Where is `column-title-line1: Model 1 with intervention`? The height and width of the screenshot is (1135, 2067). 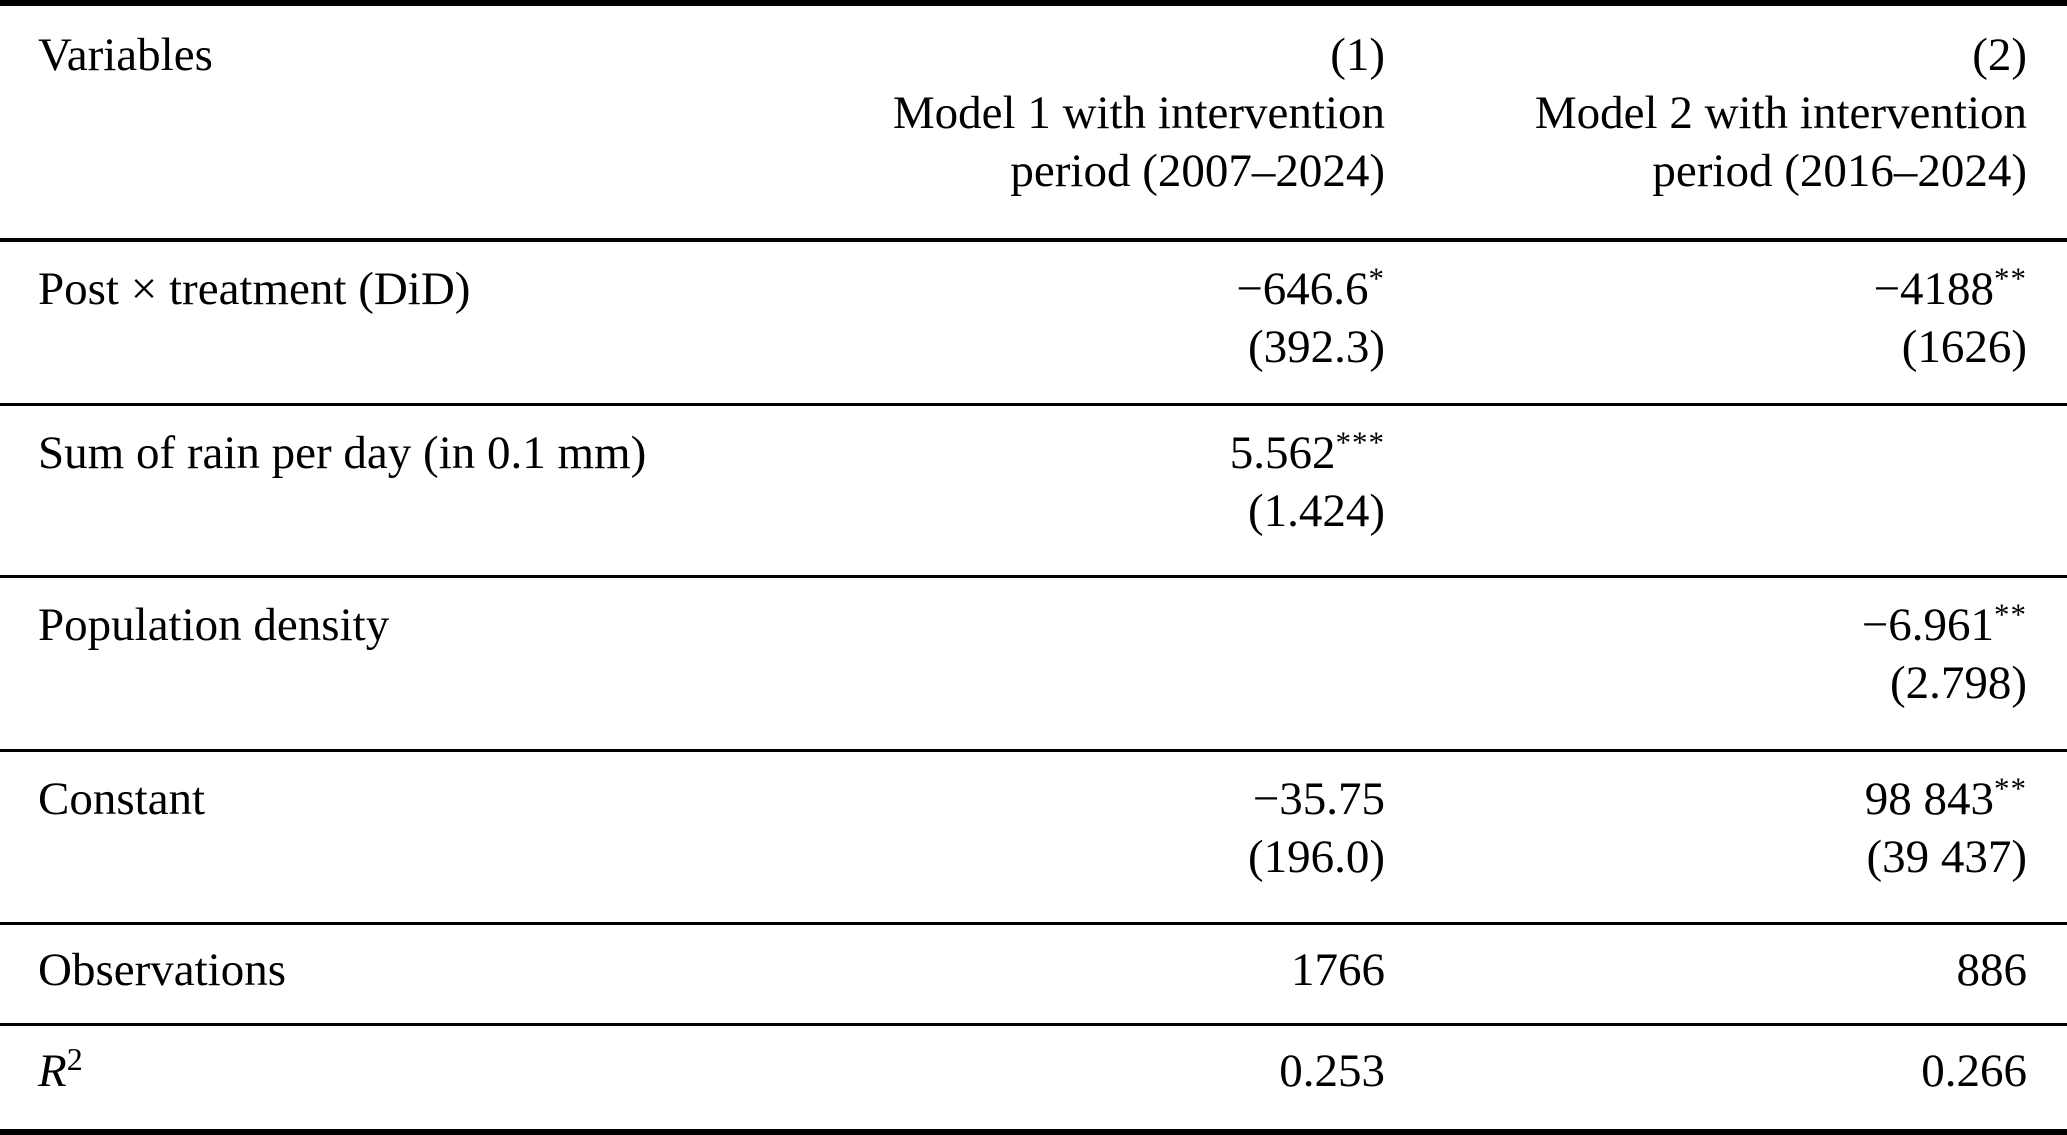 column-title-line1: Model 1 with intervention is located at coordinates (1138, 113).